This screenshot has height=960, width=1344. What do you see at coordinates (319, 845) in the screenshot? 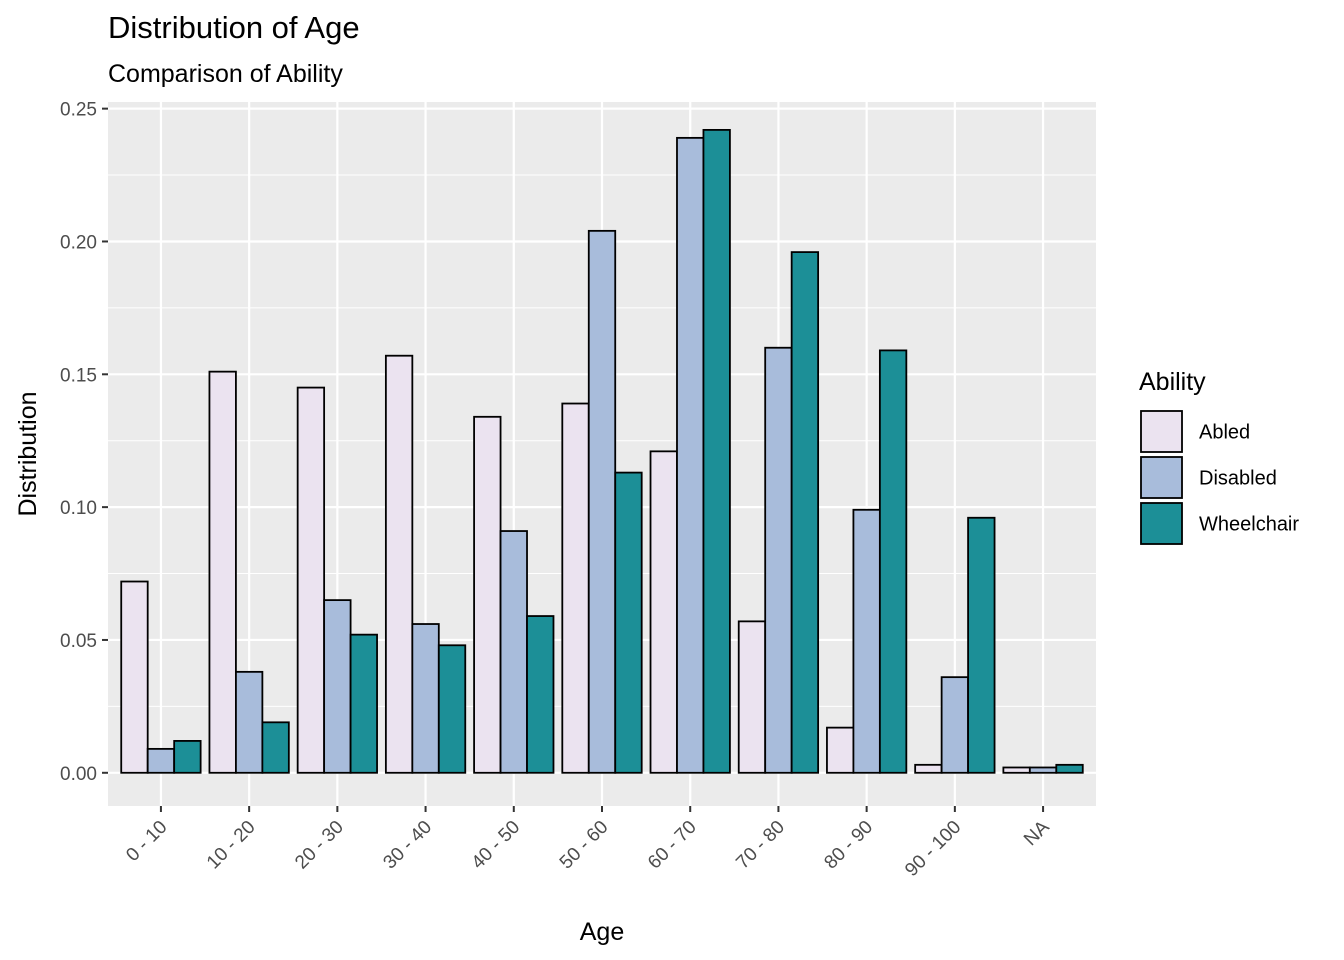
I see `x-tick-label: 20 - 30` at bounding box center [319, 845].